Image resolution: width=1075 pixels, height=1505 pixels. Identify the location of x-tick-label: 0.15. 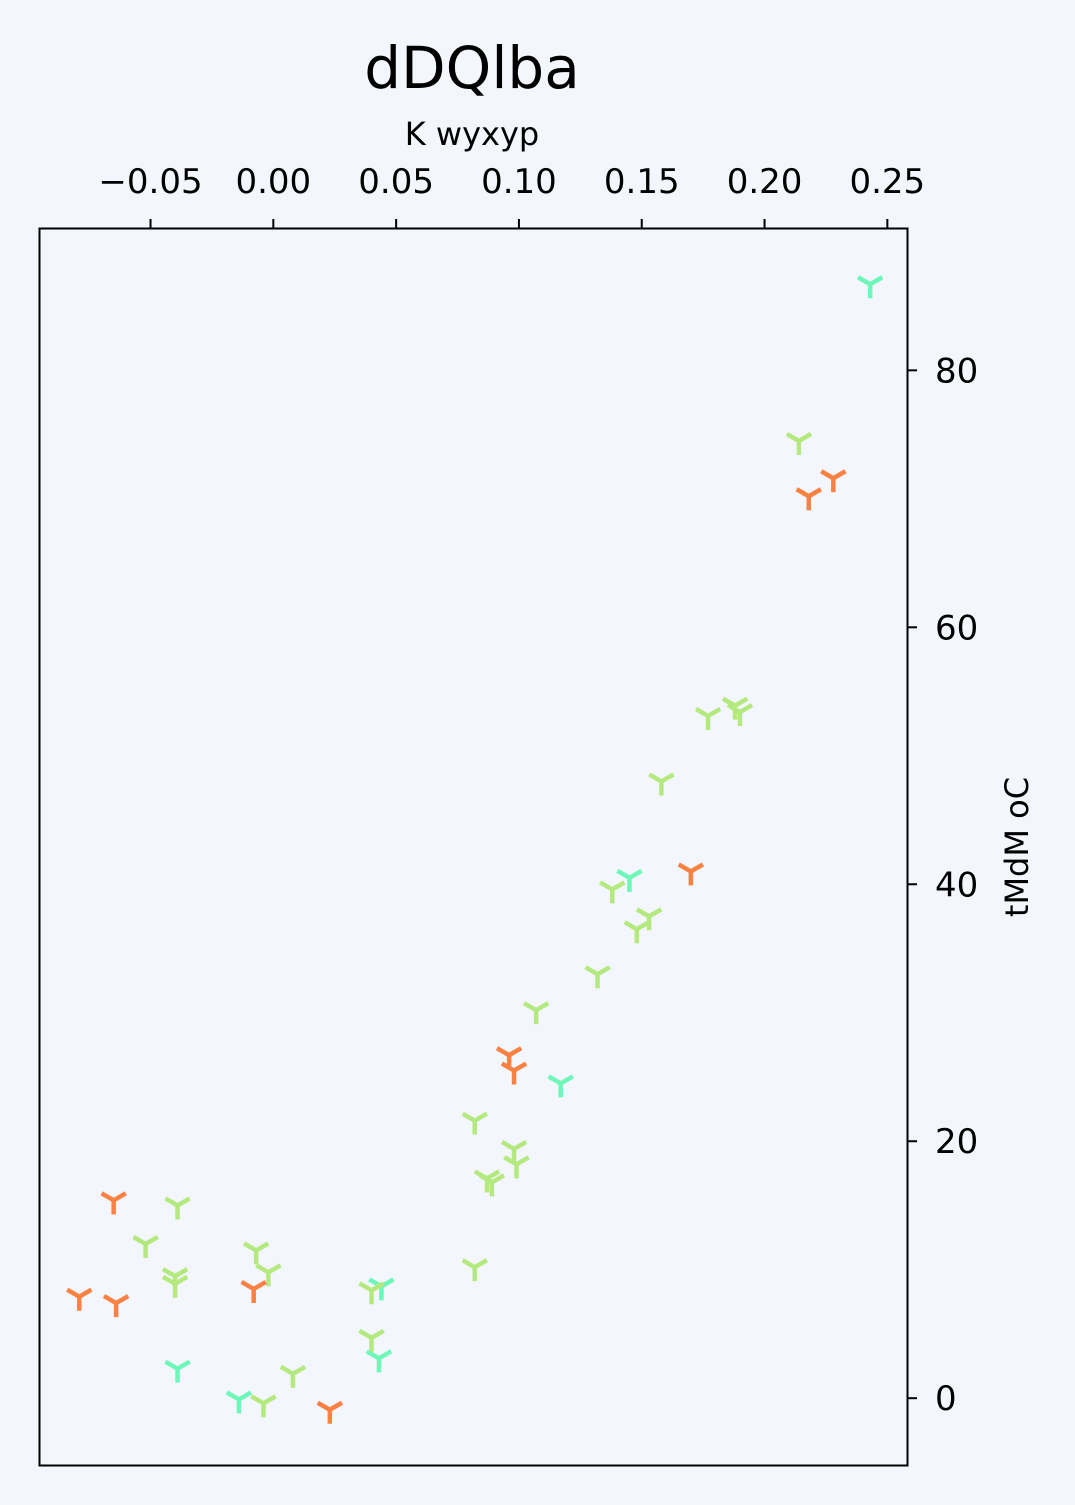
(642, 182).